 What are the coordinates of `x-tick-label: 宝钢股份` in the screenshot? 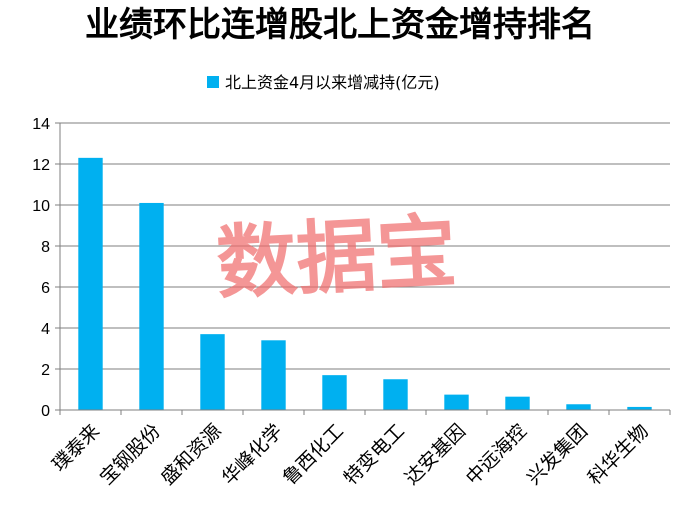 It's located at (130, 454).